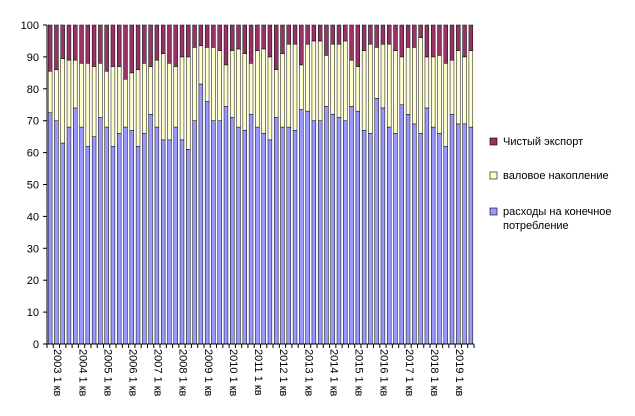 The image size is (635, 416). I want to click on x-tick-label: 2016 1 кв, so click(384, 373).